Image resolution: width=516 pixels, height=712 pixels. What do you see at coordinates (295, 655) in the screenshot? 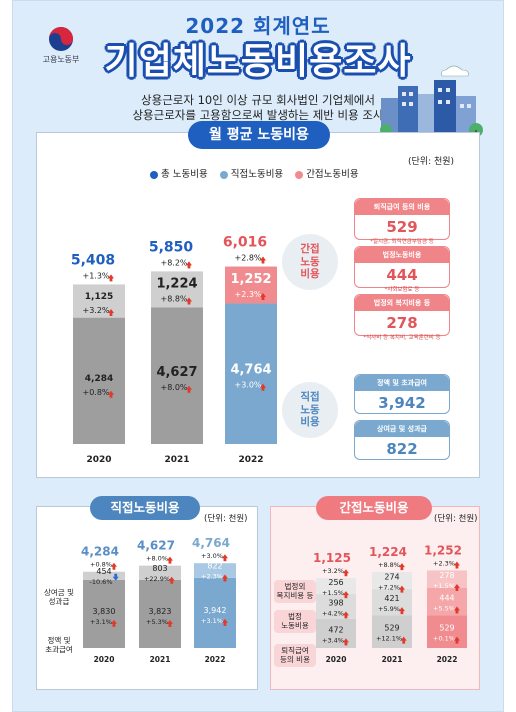
I see `label-retirement: 퇴직급여 등의 비용` at bounding box center [295, 655].